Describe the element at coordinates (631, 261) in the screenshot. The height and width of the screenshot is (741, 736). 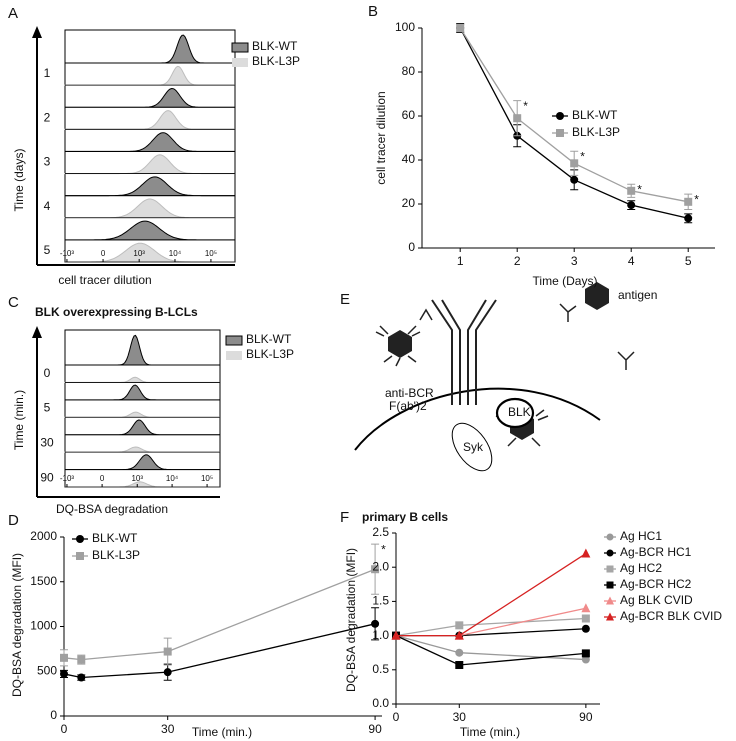
I see `x-tick-label: 4` at that location.